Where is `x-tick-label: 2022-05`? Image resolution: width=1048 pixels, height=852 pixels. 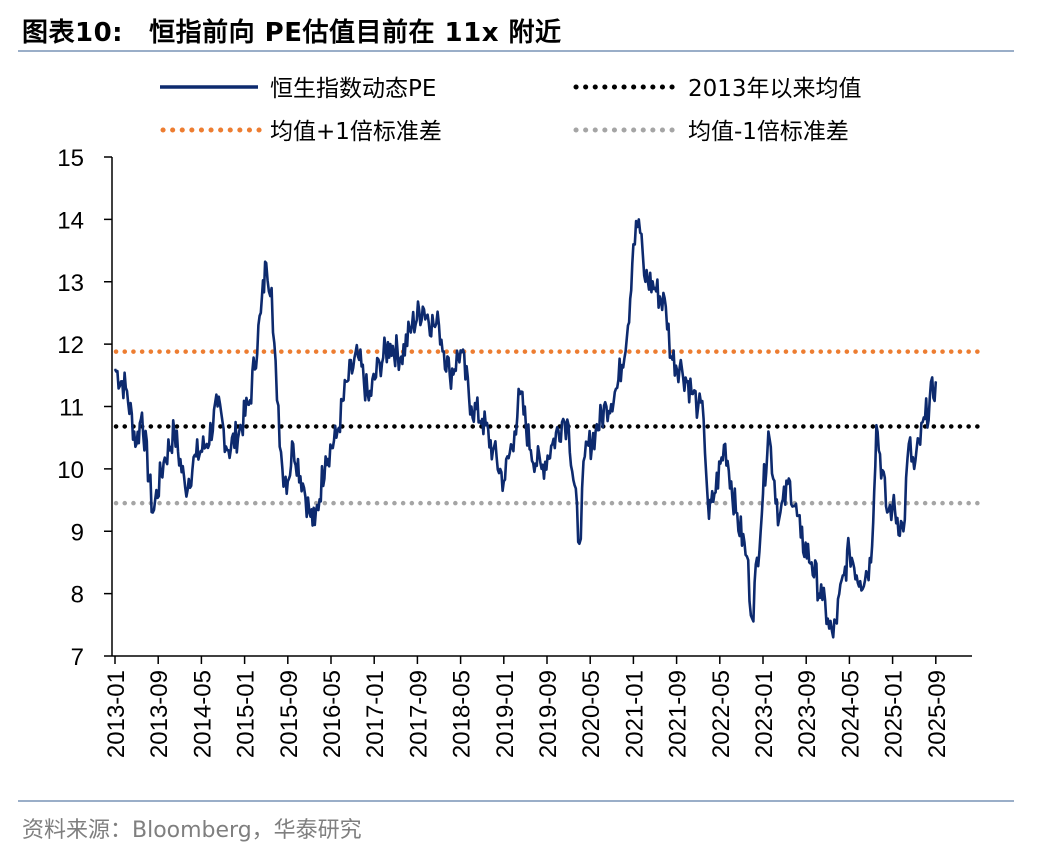 x-tick-label: 2022-05 is located at coordinates (721, 714).